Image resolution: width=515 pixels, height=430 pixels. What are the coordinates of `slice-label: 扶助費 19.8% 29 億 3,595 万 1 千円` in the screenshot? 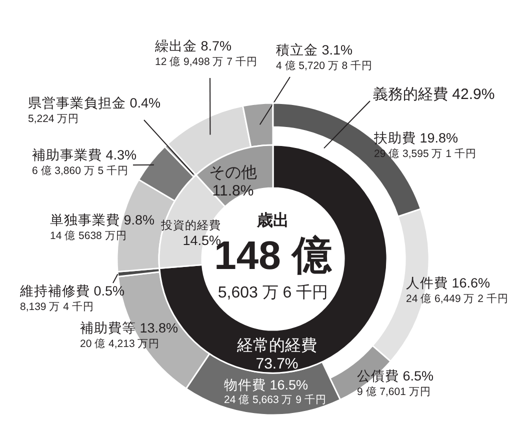 It's located at (424, 145).